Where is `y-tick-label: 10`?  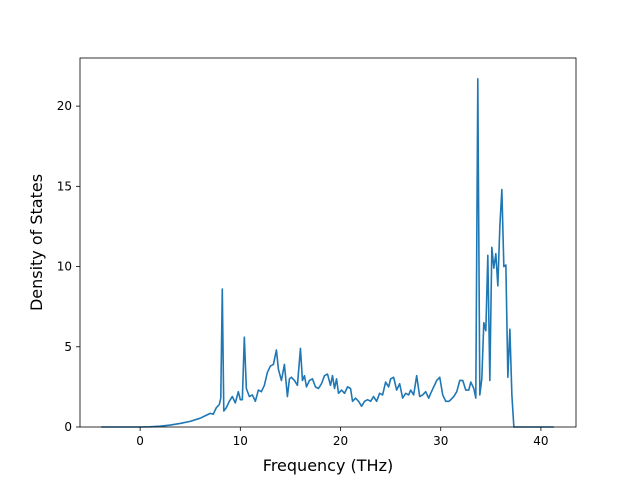
y-tick-label: 10 is located at coordinates (64, 267).